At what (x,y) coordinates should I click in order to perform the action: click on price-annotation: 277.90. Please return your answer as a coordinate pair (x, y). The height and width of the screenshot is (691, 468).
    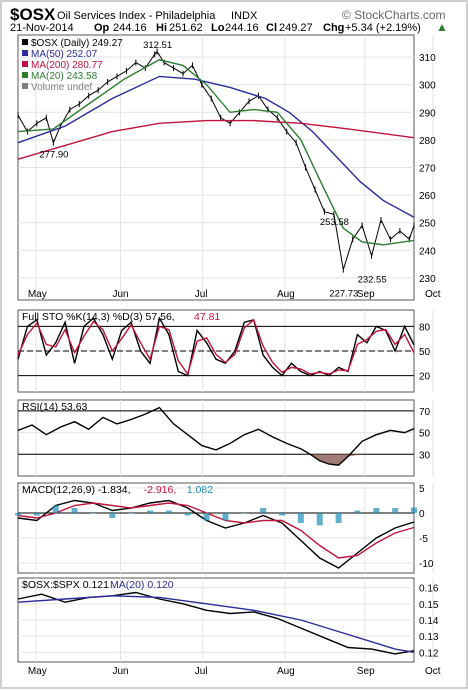
    Looking at the image, I should click on (53, 155).